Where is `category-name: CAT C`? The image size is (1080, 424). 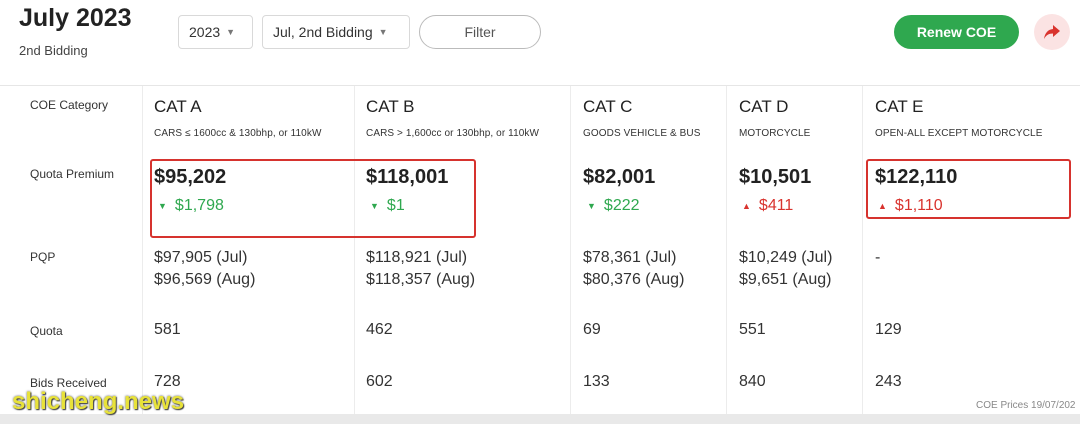
category-name: CAT C is located at coordinates (608, 106).